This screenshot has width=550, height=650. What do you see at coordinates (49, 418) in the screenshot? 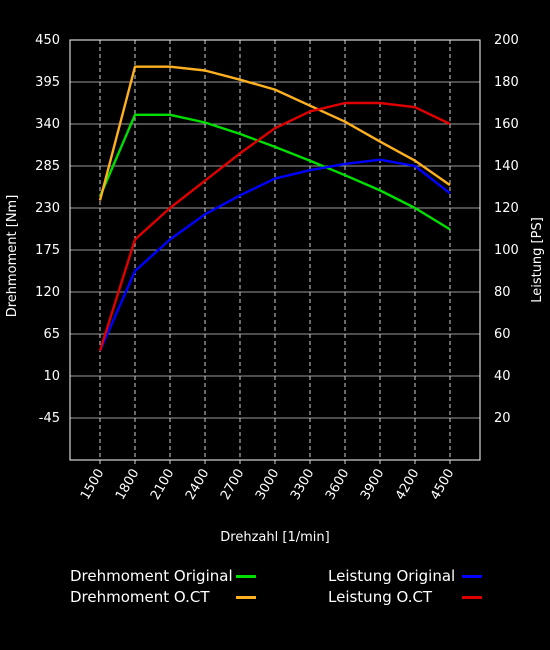
I see `y-left-tick-label: -45` at bounding box center [49, 418].